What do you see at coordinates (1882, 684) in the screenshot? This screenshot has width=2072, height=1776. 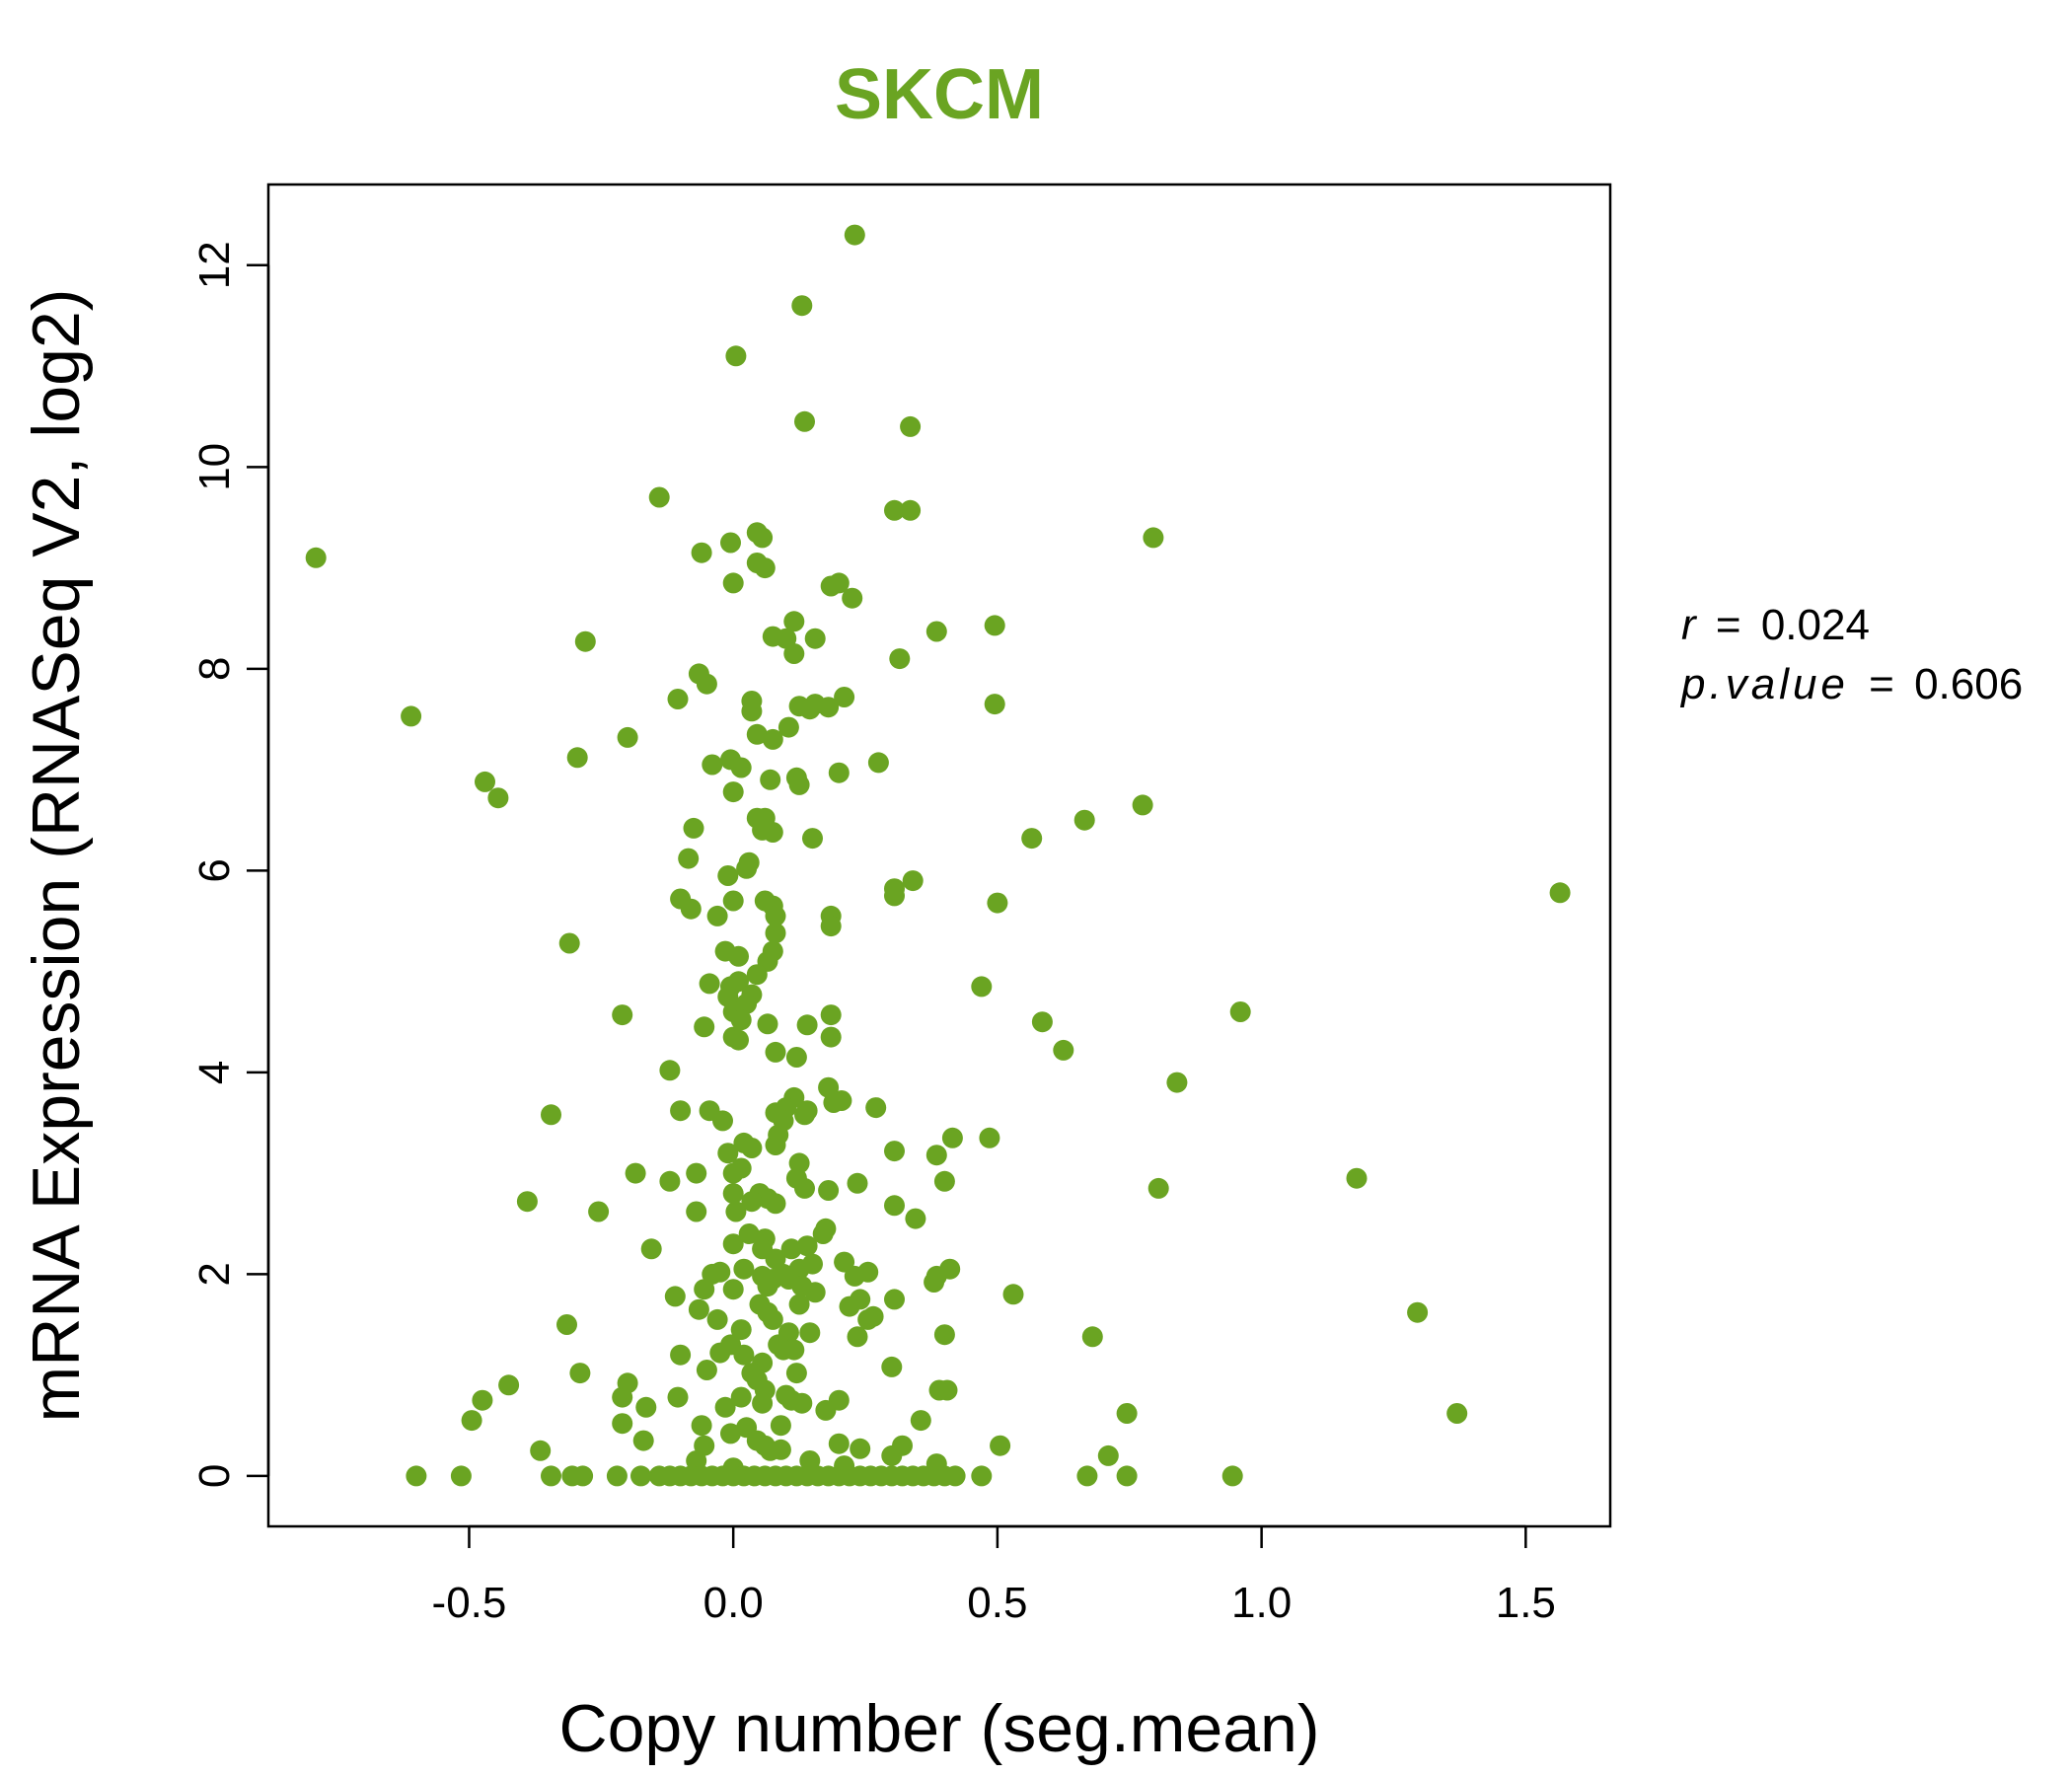 I see `p-equals: =` at bounding box center [1882, 684].